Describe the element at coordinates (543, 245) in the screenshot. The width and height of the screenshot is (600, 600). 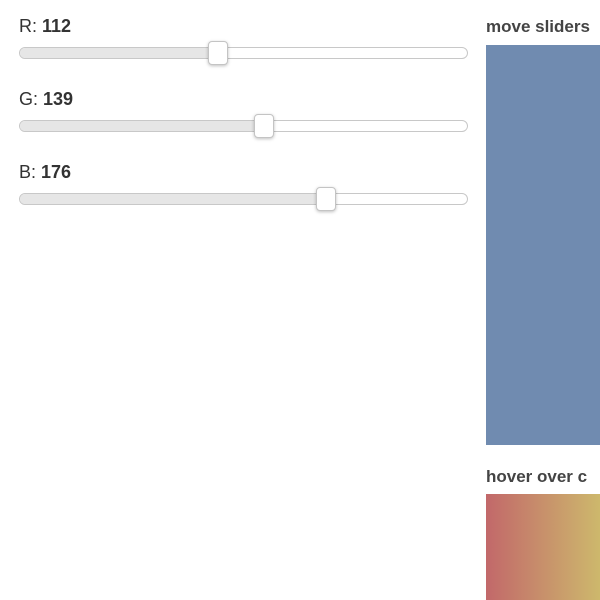
I see `color-preview-swatch` at that location.